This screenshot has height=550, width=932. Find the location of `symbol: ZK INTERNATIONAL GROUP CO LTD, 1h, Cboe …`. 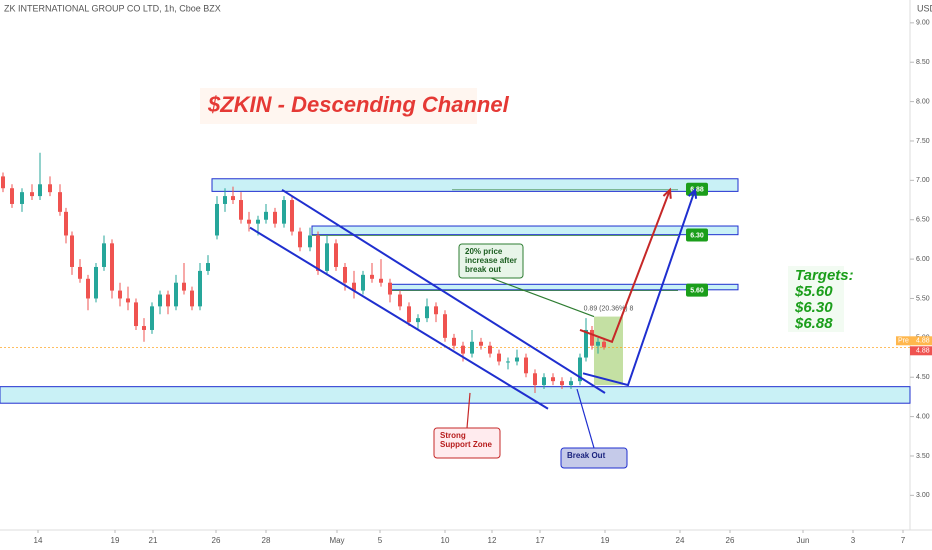

symbol: ZK INTERNATIONAL GROUP CO LTD, 1h, Cboe … is located at coordinates (112, 8).